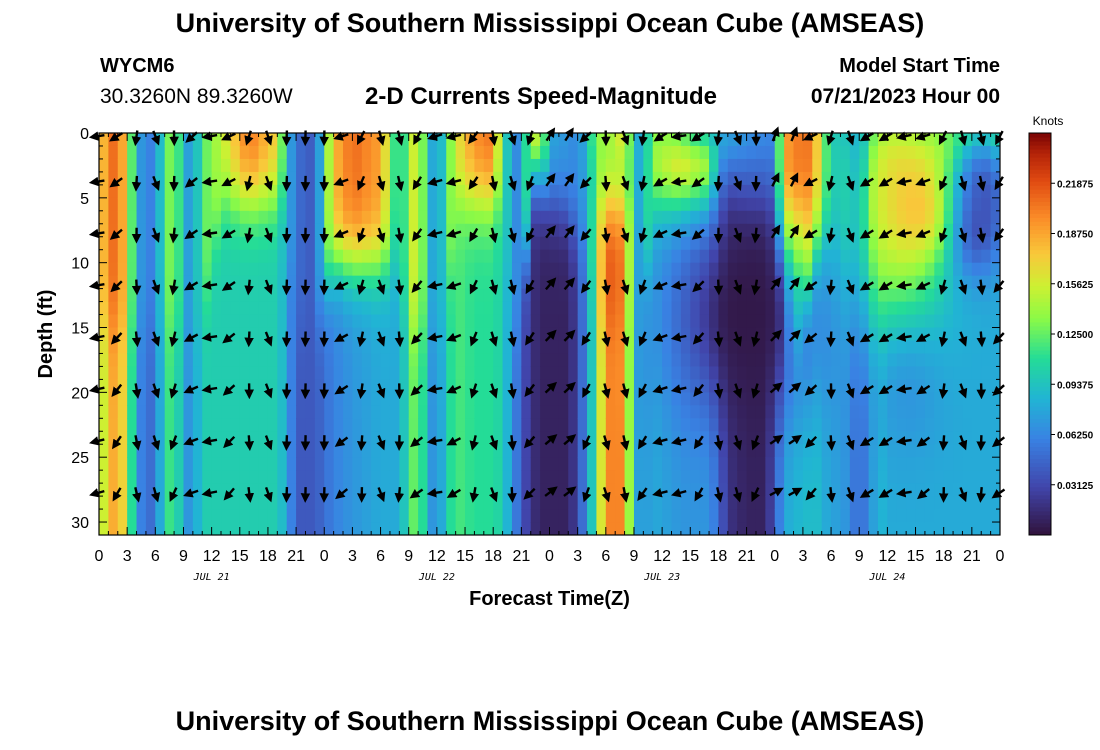 Image resolution: width=1100 pixels, height=750 pixels. Describe the element at coordinates (84, 134) in the screenshot. I see `y-tick-label: 0` at that location.